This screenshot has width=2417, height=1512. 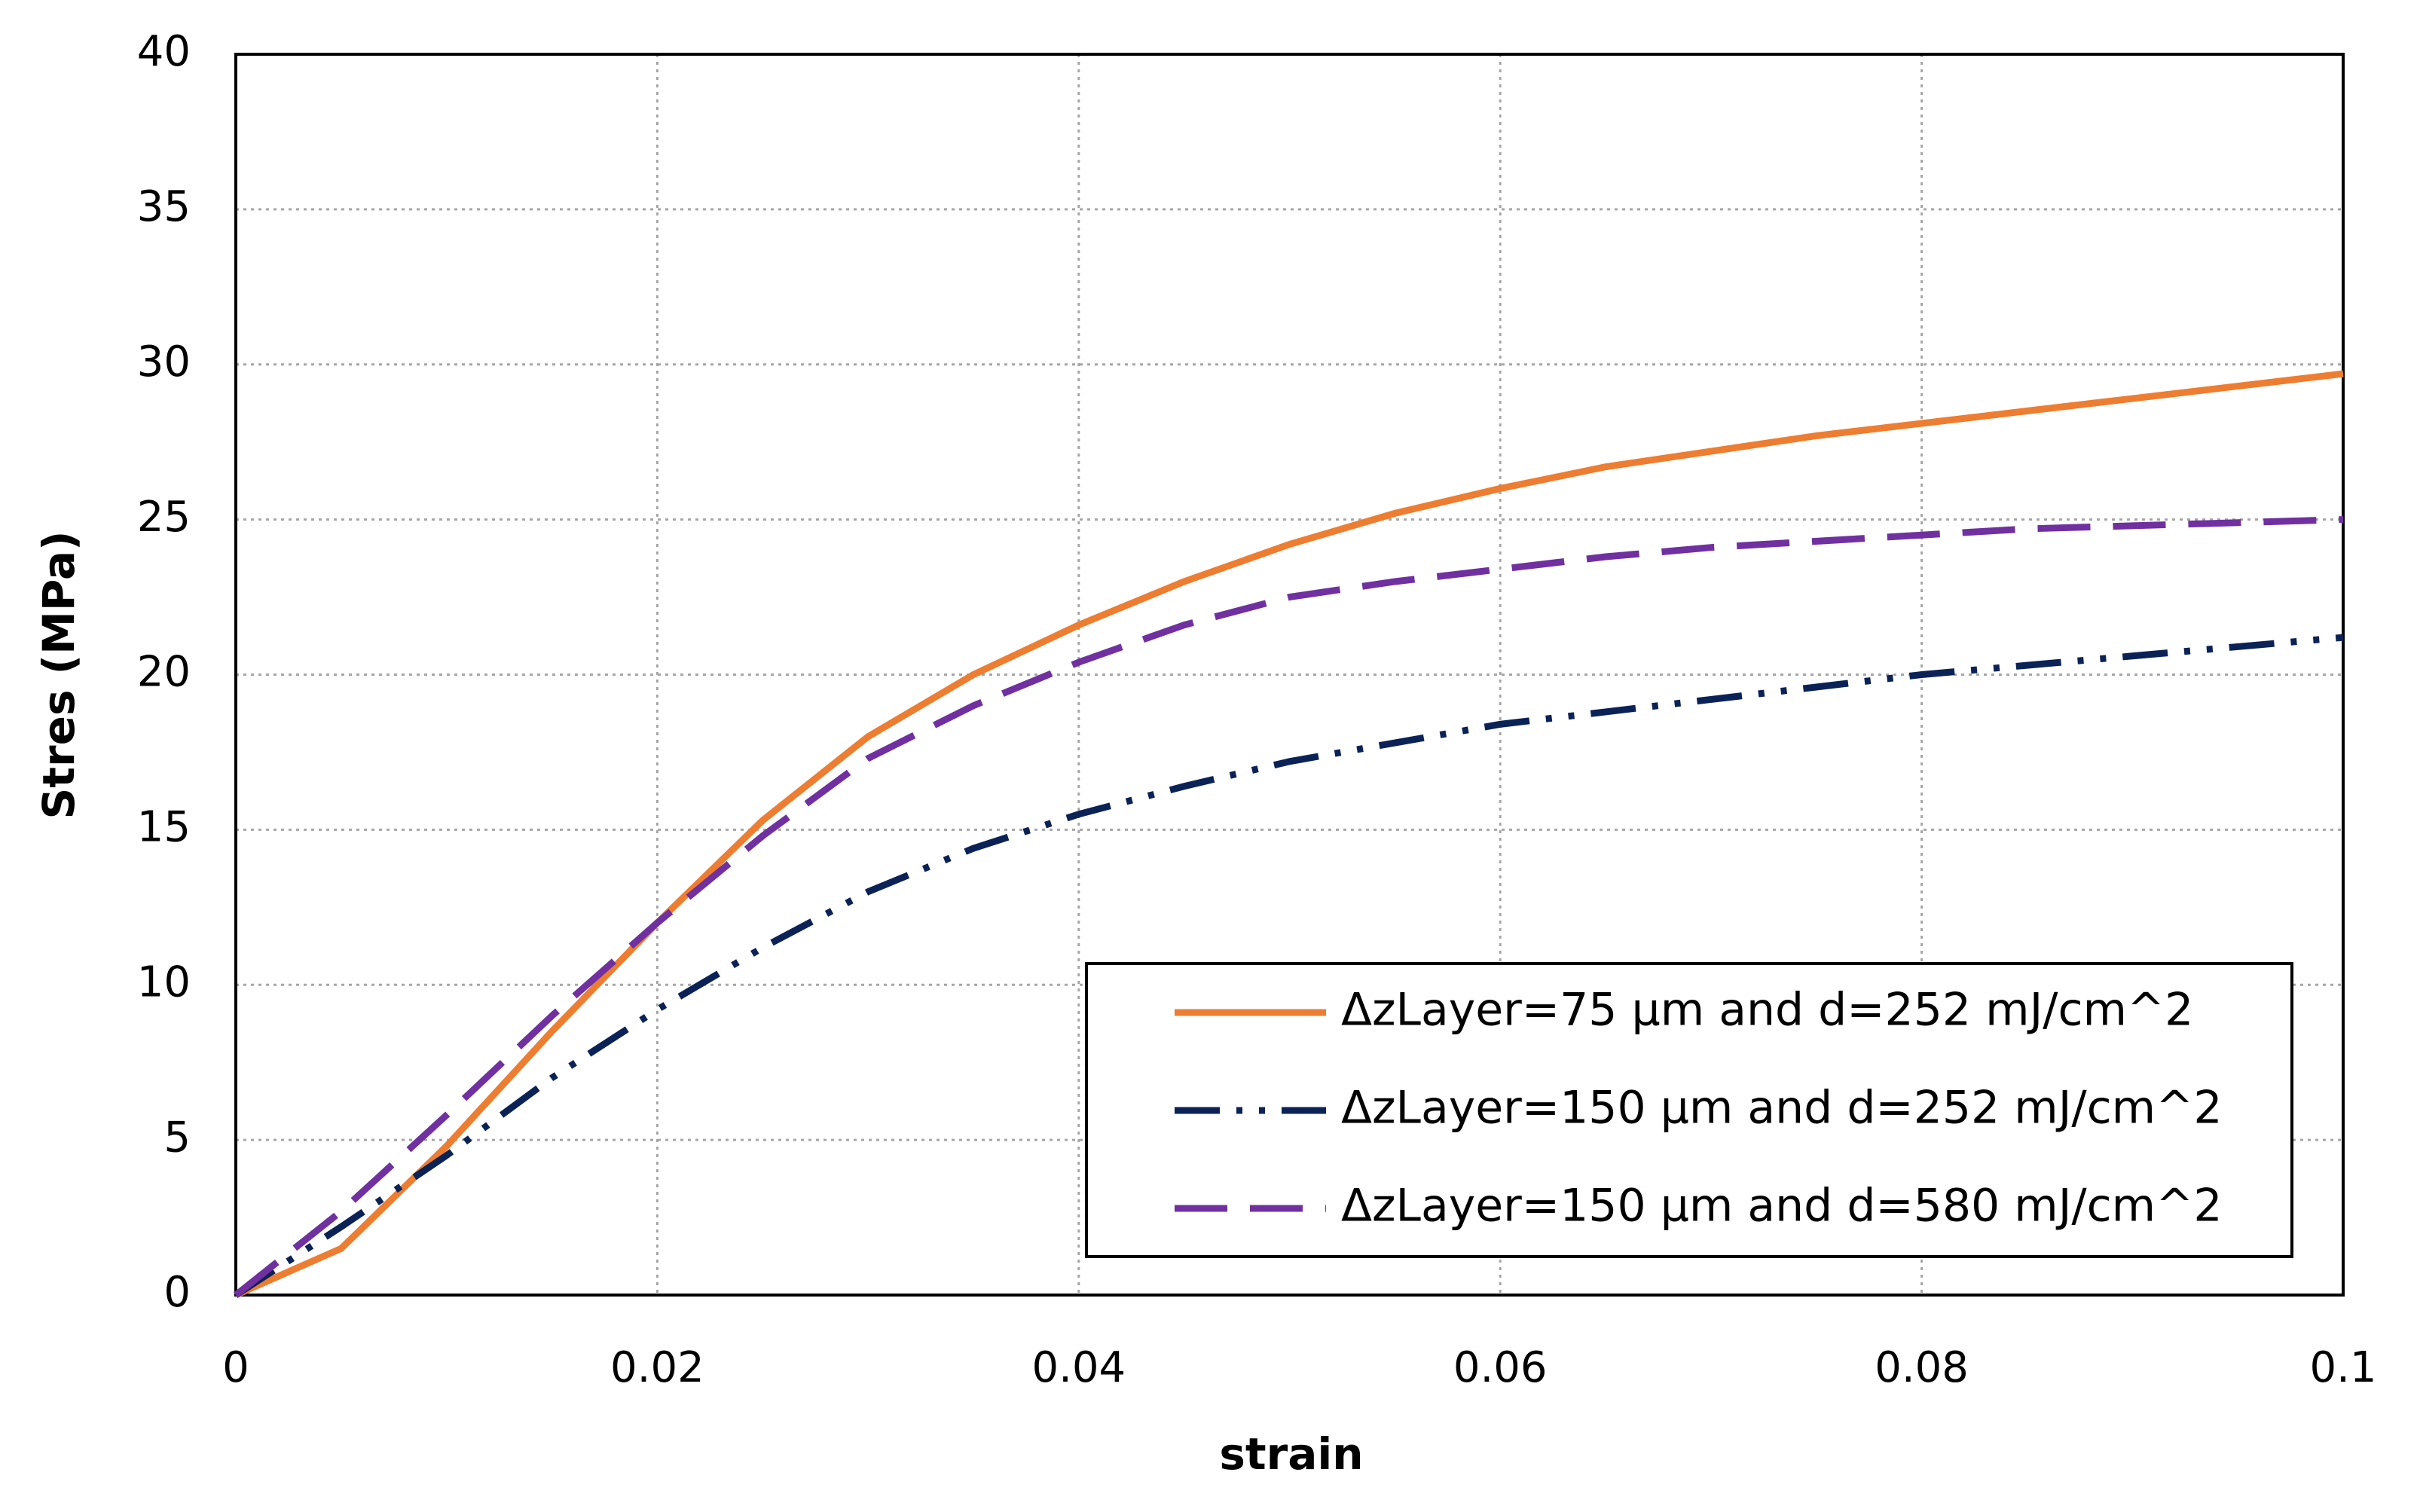 What do you see at coordinates (1079, 1367) in the screenshot?
I see `x-tick-label: 0.04` at bounding box center [1079, 1367].